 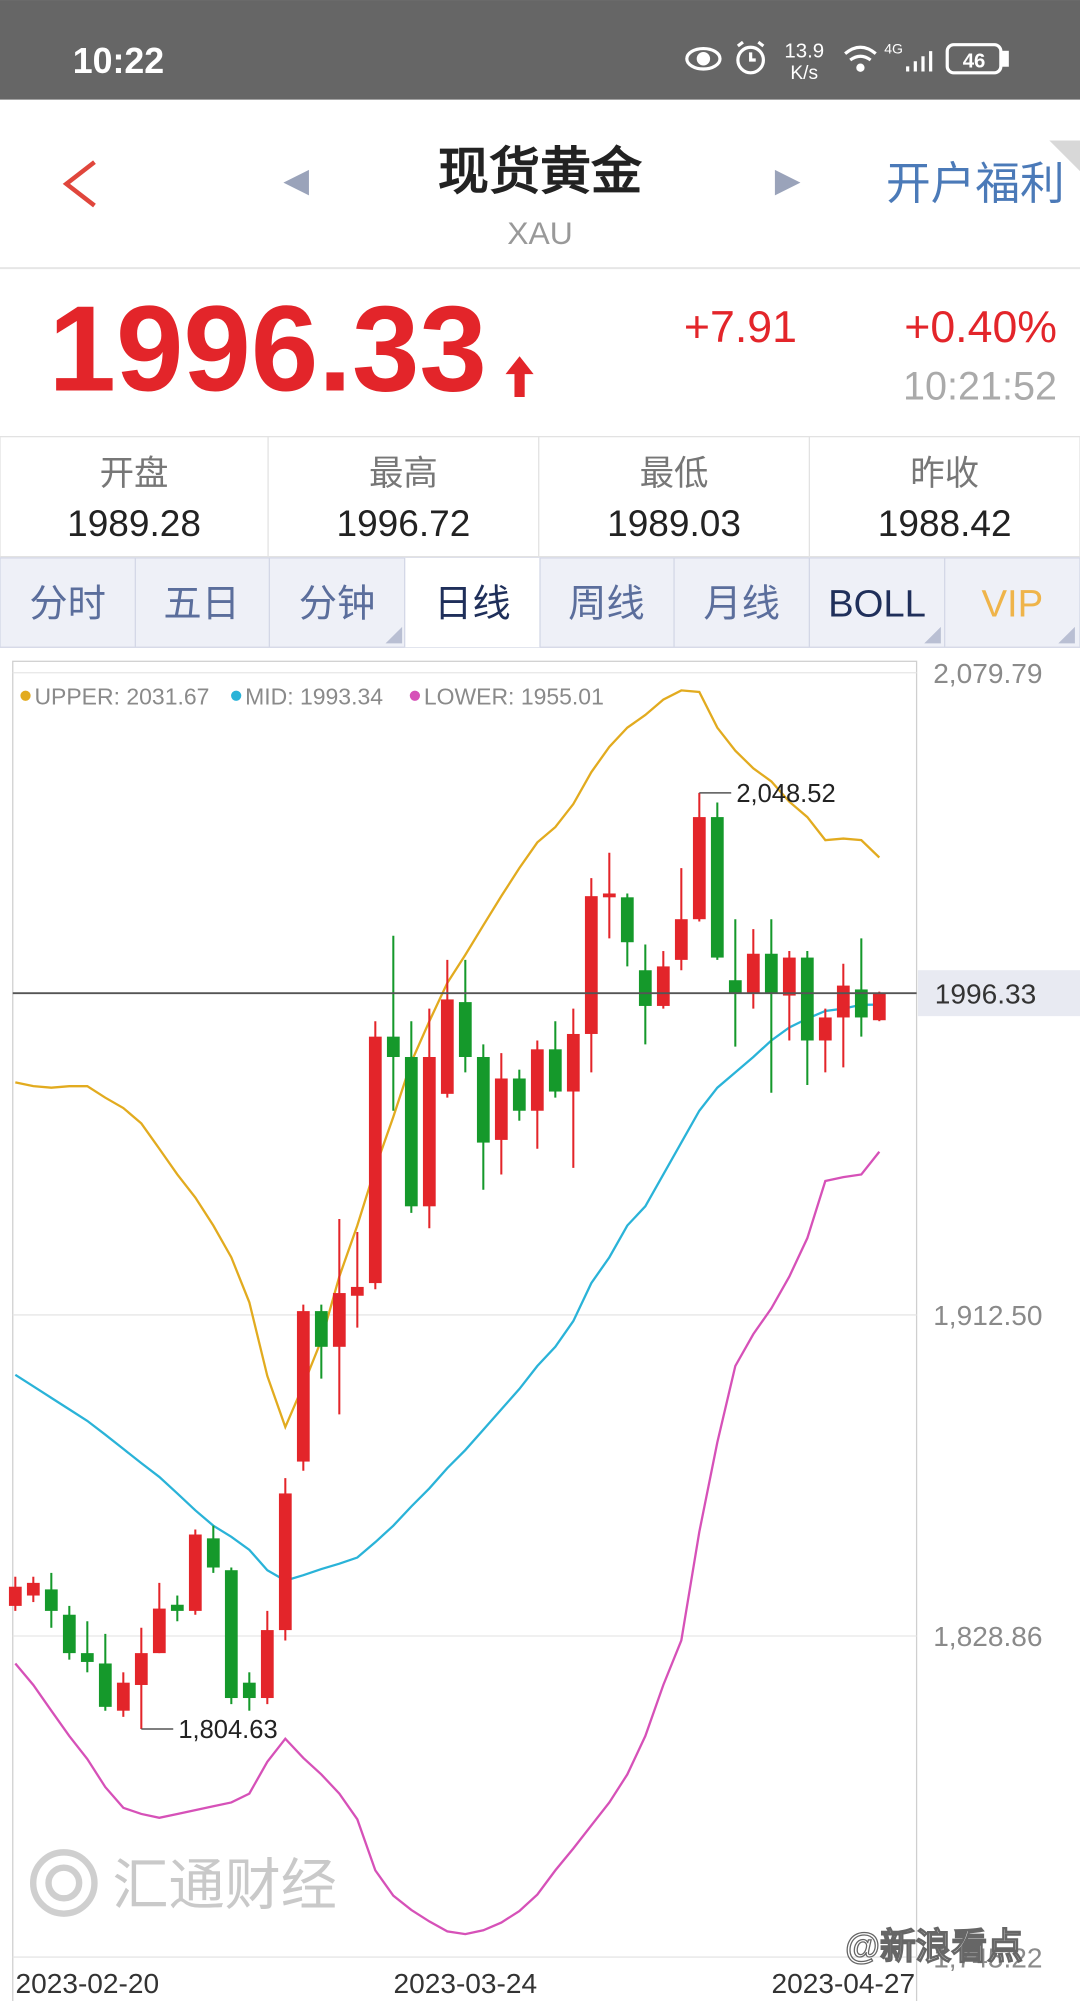 I want to click on logo-ring, so click(x=64, y=1883).